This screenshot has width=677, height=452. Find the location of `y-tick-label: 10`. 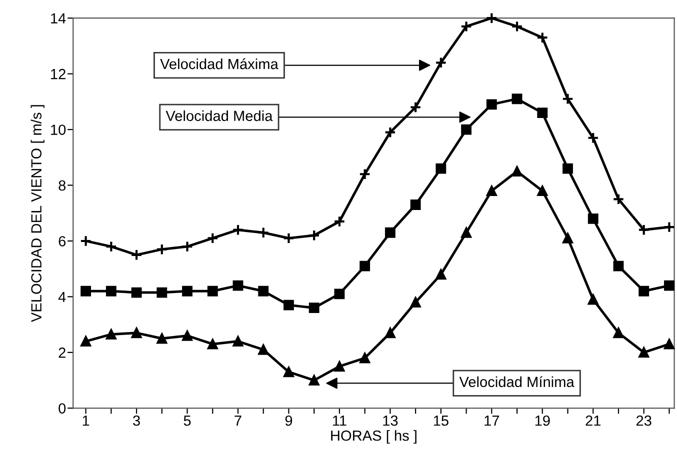

y-tick-label: 10 is located at coordinates (58, 129).